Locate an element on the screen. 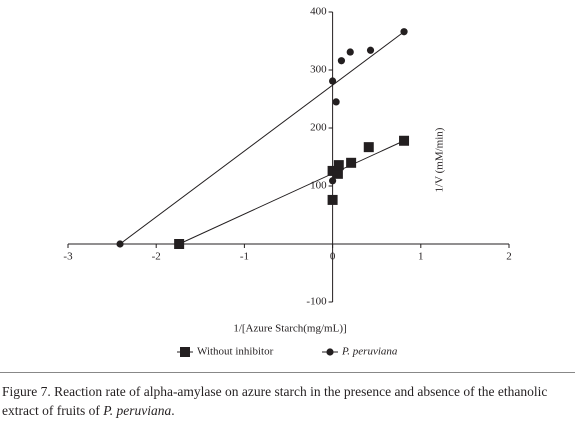 The width and height of the screenshot is (575, 430). trend-line is located at coordinates (291, 192).